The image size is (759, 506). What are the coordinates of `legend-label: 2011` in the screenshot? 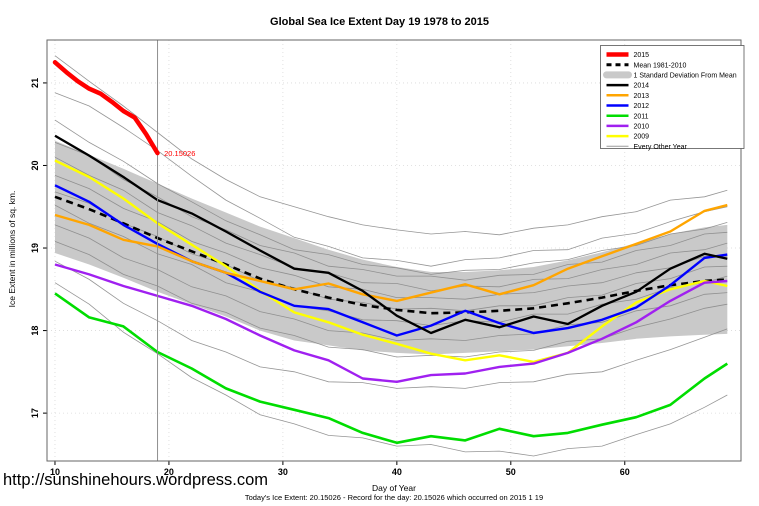 It's located at (641, 116).